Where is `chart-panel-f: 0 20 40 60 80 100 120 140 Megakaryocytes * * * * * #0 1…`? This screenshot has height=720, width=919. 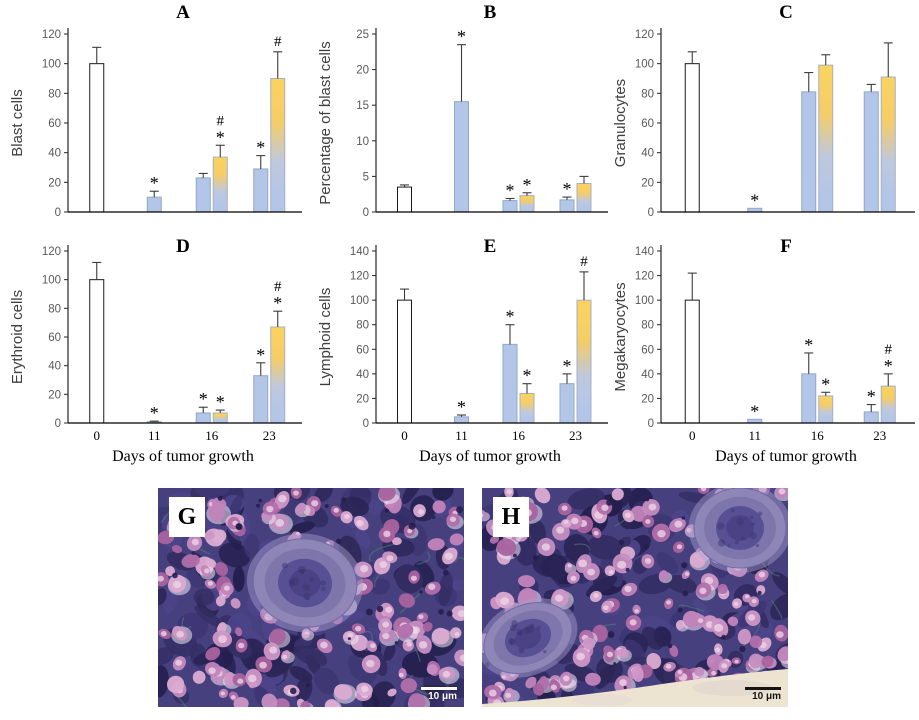 chart-panel-f: 0 20 40 60 80 100 120 140 Megakaryocytes * * * * * #0 1… is located at coordinates (766, 357).